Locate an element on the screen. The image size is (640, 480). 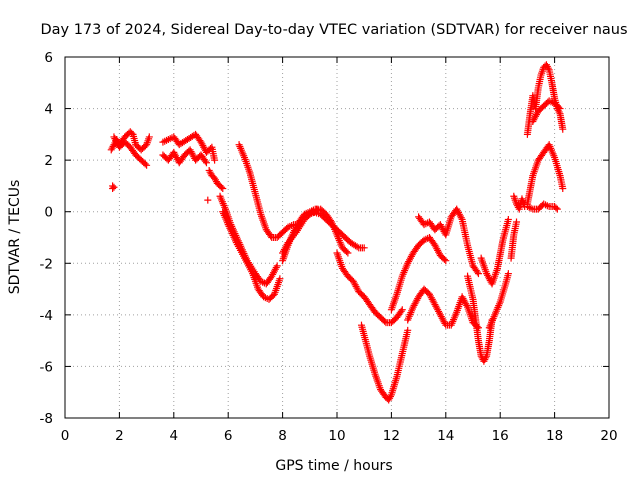
y-tick-label: -6 is located at coordinates (46, 367).